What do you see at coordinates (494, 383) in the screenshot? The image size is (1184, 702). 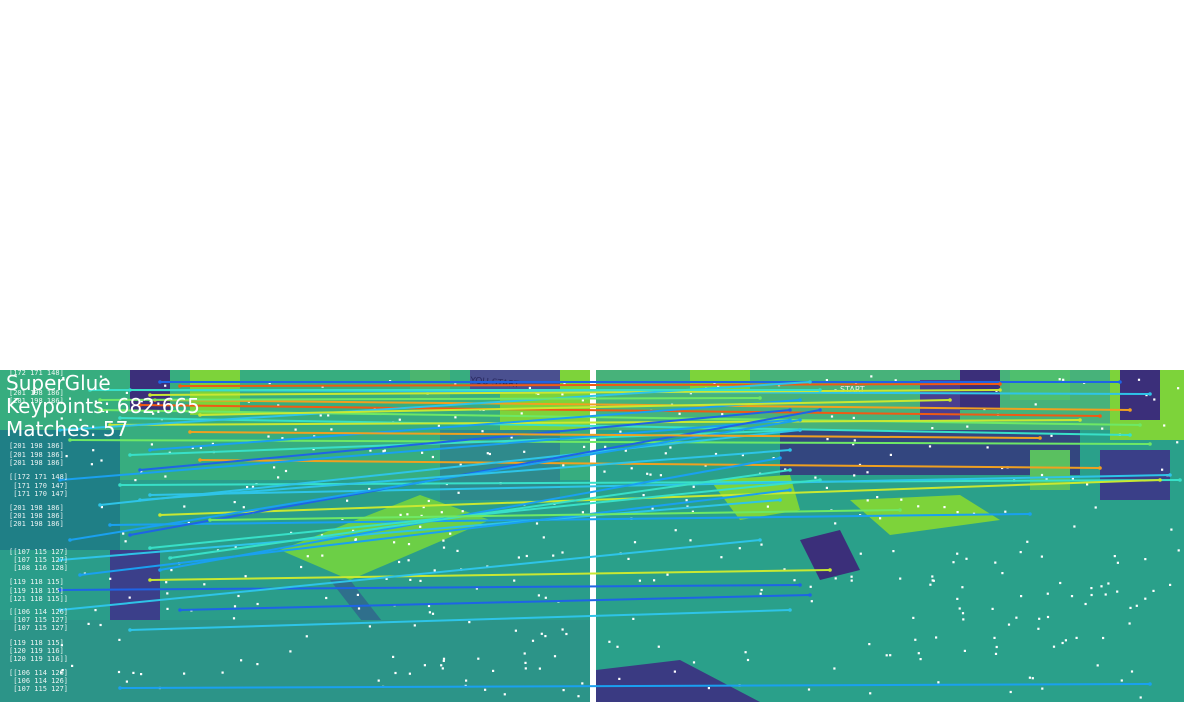 I see `svg-text: YOU START` at bounding box center [494, 383].